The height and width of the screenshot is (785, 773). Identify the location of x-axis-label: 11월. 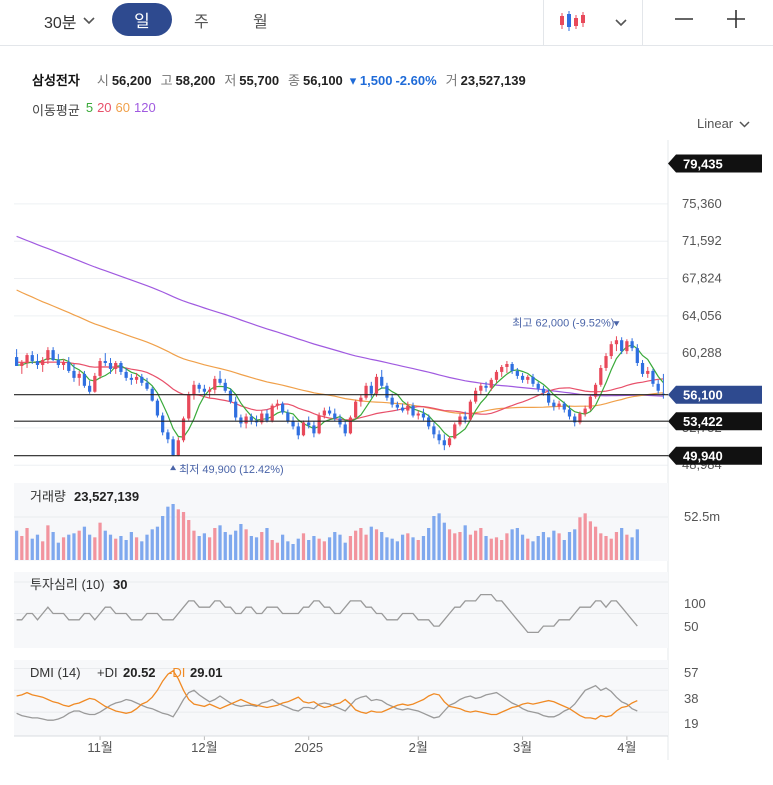
(99, 747).